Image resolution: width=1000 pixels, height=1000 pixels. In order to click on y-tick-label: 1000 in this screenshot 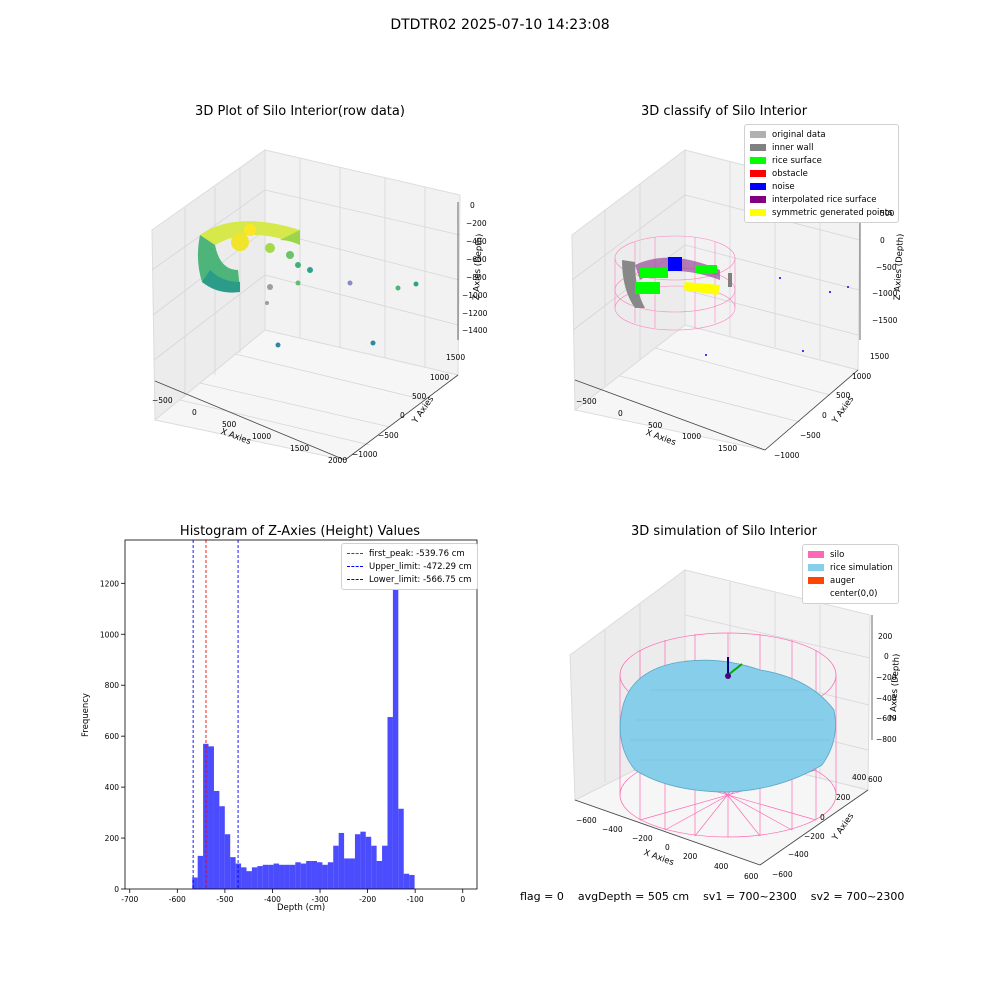, I will do `click(109, 634)`.